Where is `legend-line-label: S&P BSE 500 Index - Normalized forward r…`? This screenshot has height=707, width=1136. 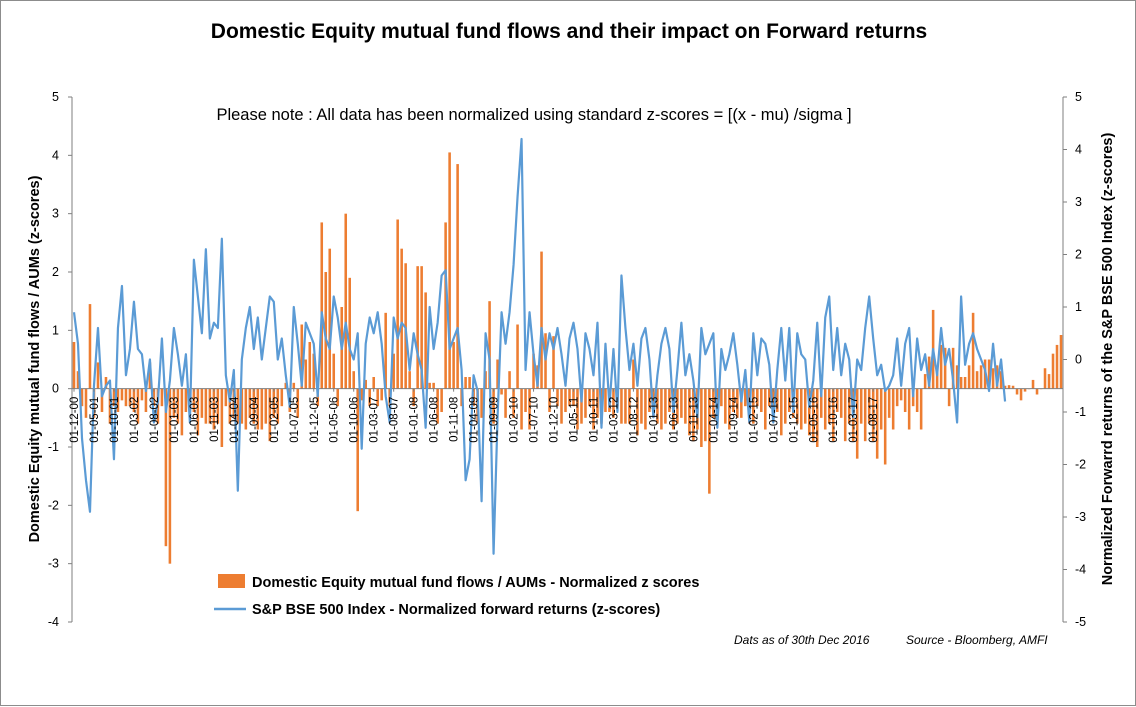 legend-line-label: S&P BSE 500 Index - Normalized forward r… is located at coordinates (456, 610).